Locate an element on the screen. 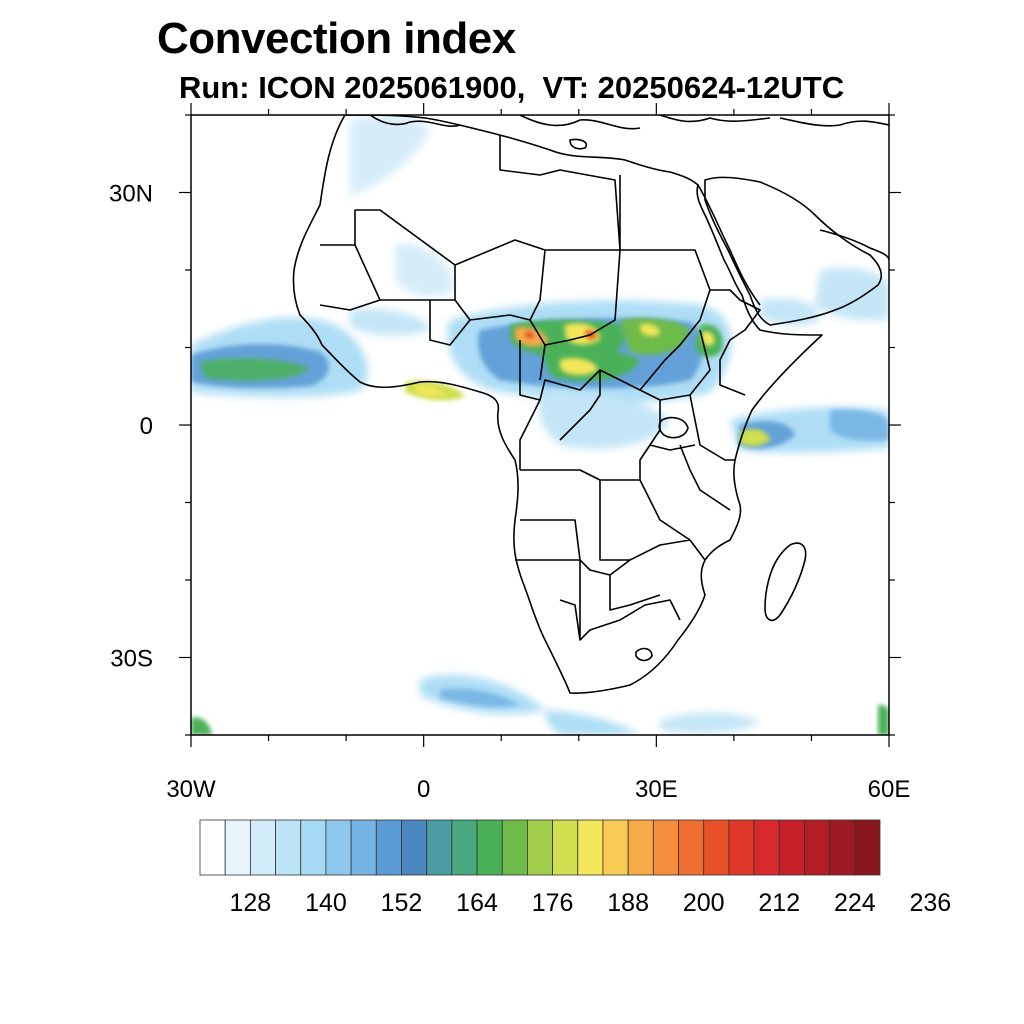  colorbar-label: 164 is located at coordinates (477, 903).